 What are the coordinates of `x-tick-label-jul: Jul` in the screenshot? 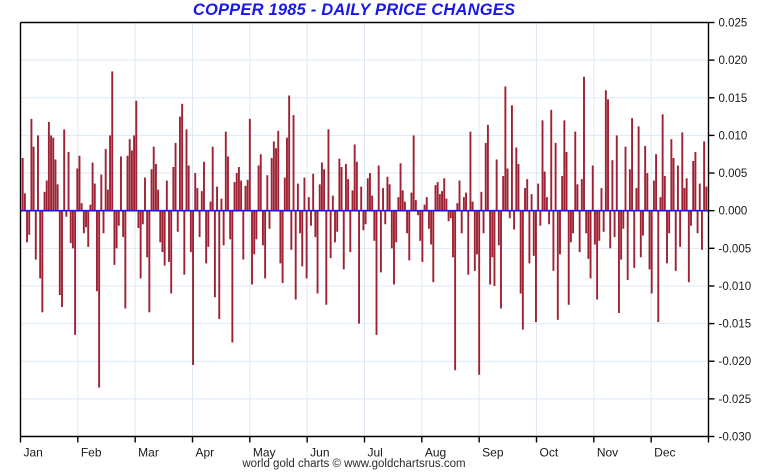 It's located at (375, 453).